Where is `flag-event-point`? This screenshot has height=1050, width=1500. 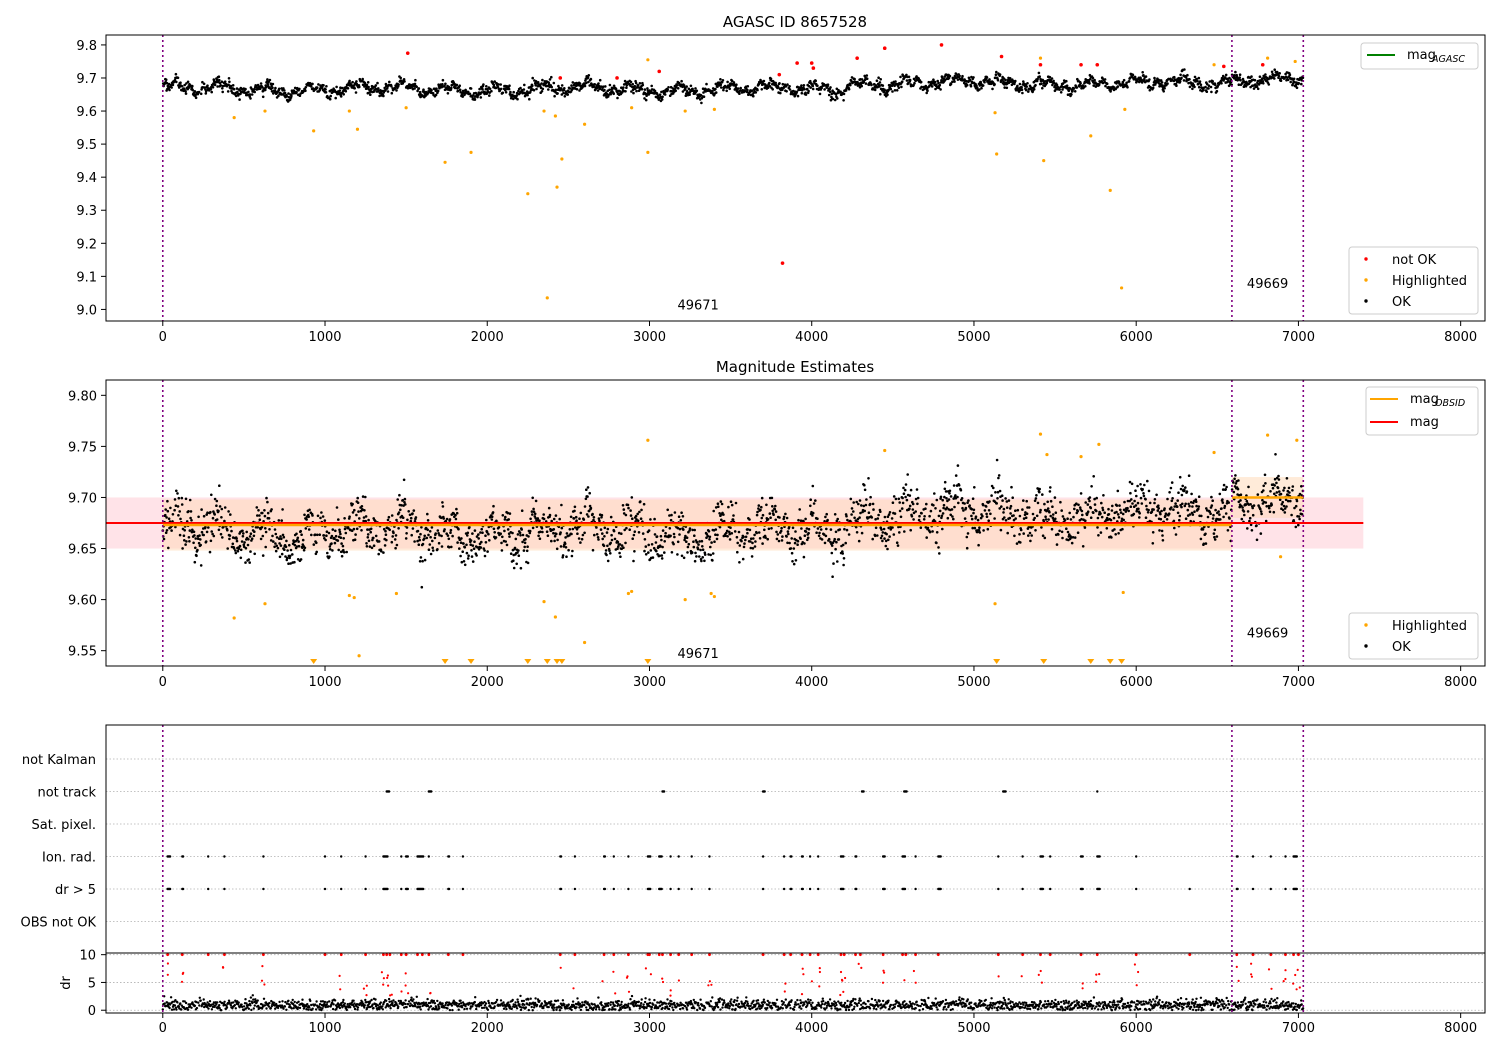 flag-event-point is located at coordinates (170, 856).